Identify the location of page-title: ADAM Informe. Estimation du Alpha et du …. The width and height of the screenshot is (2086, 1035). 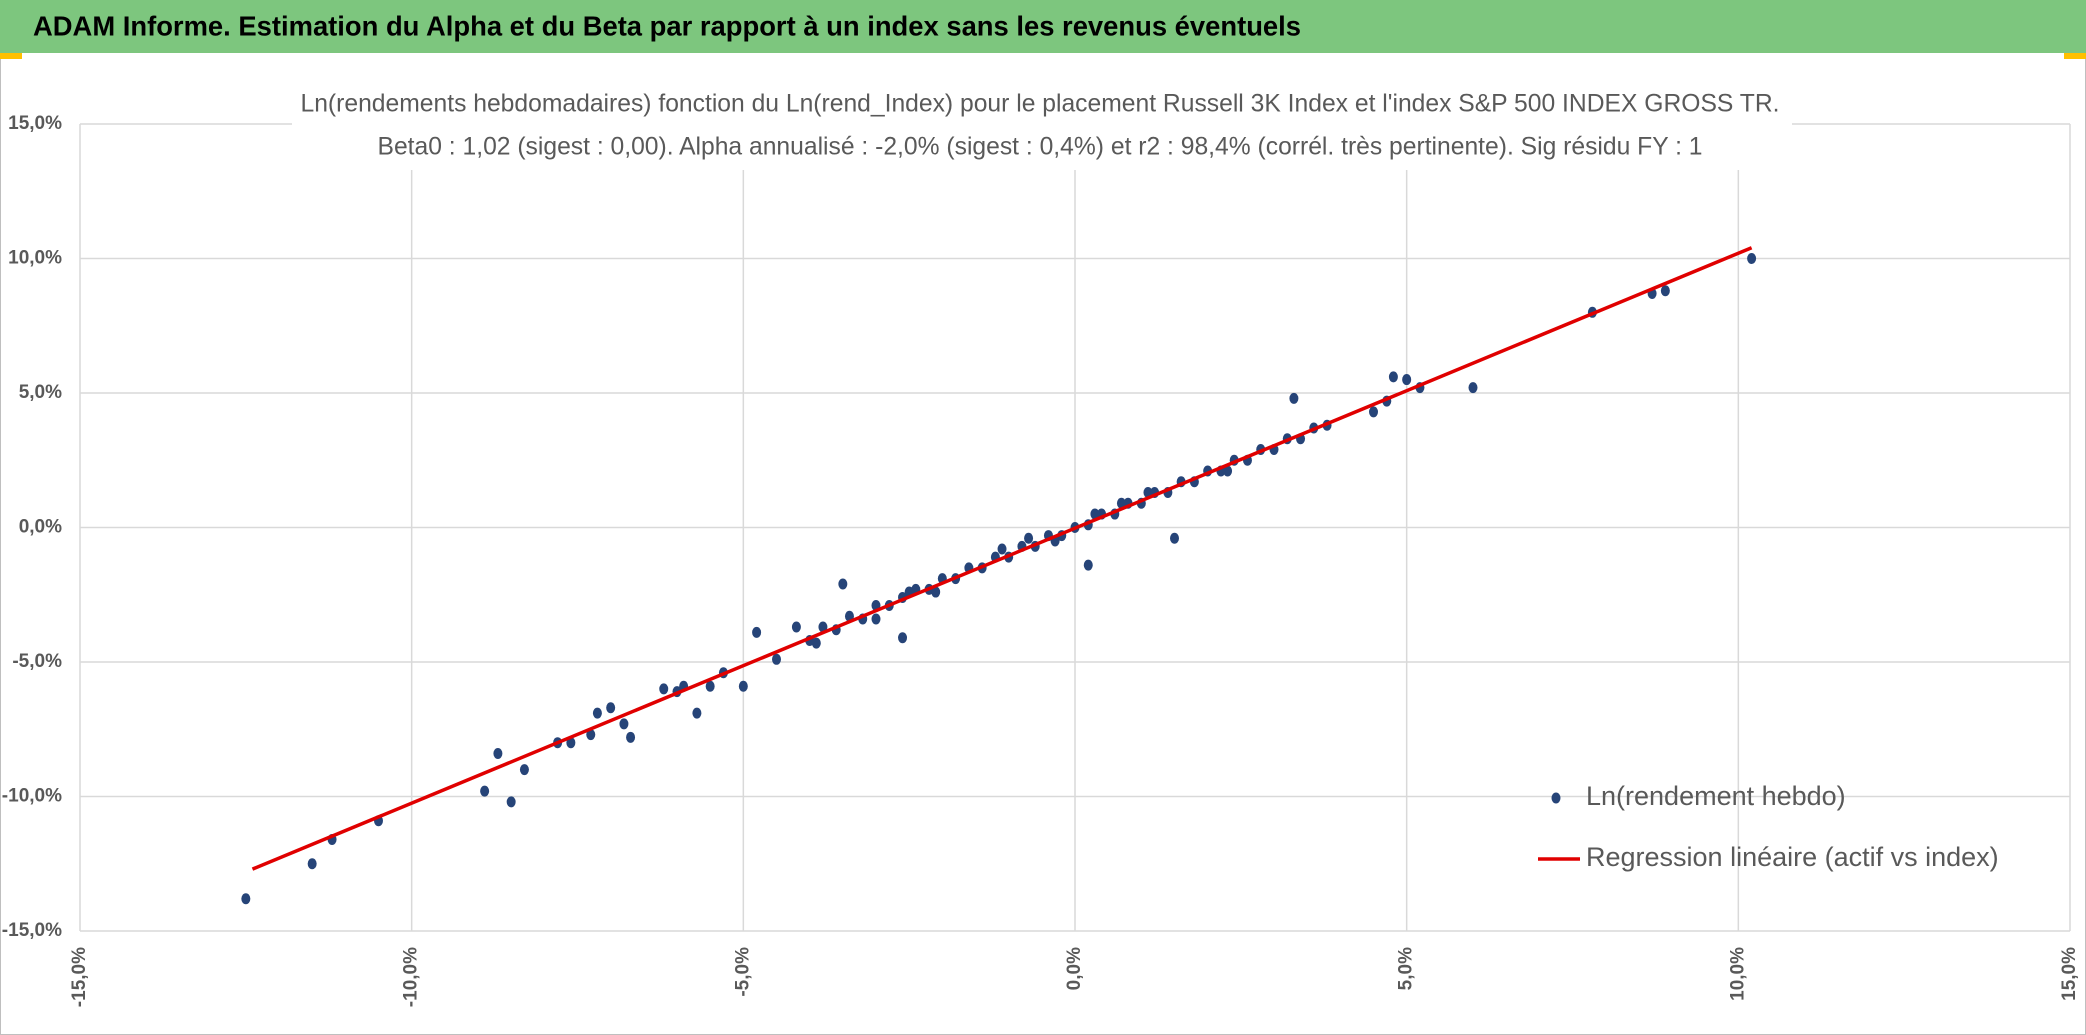
(667, 25).